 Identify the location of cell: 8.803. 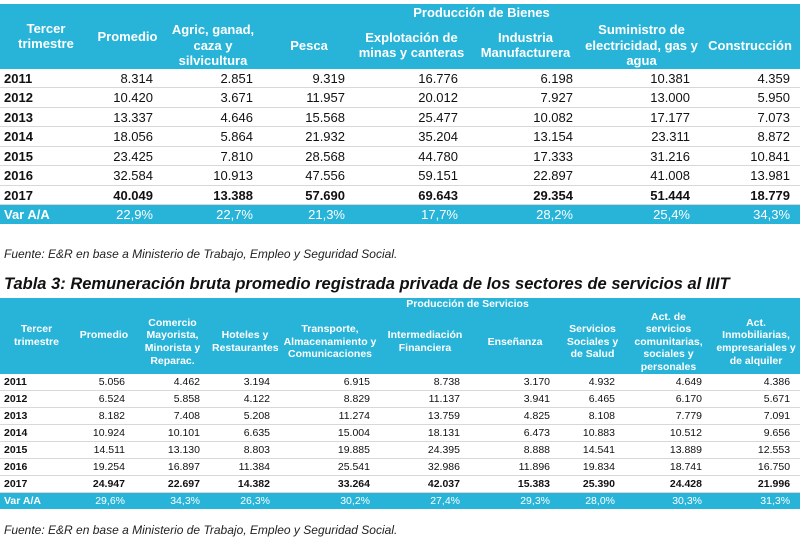
(245, 450).